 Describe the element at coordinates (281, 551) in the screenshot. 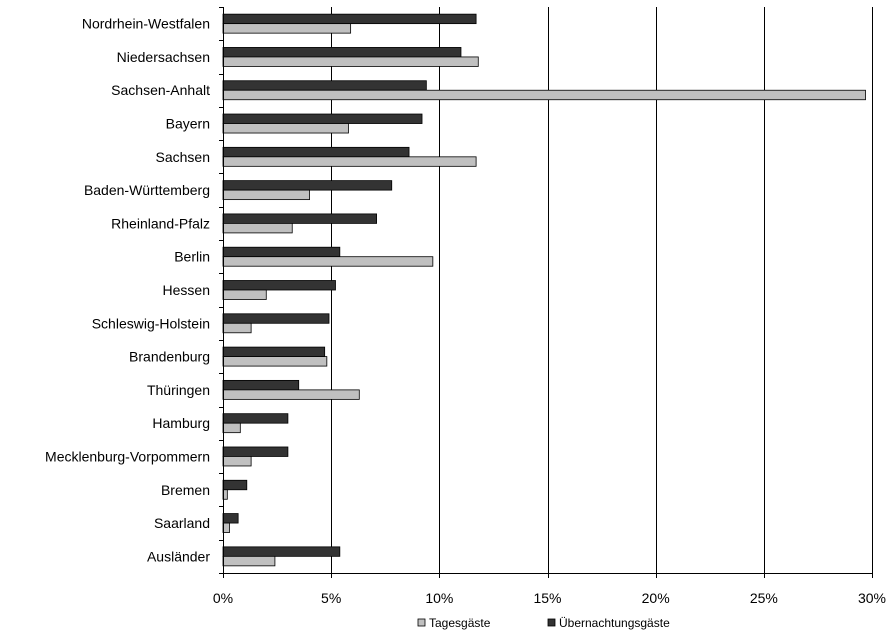

I see `bar-auslander-ubernachtungsgaste` at that location.